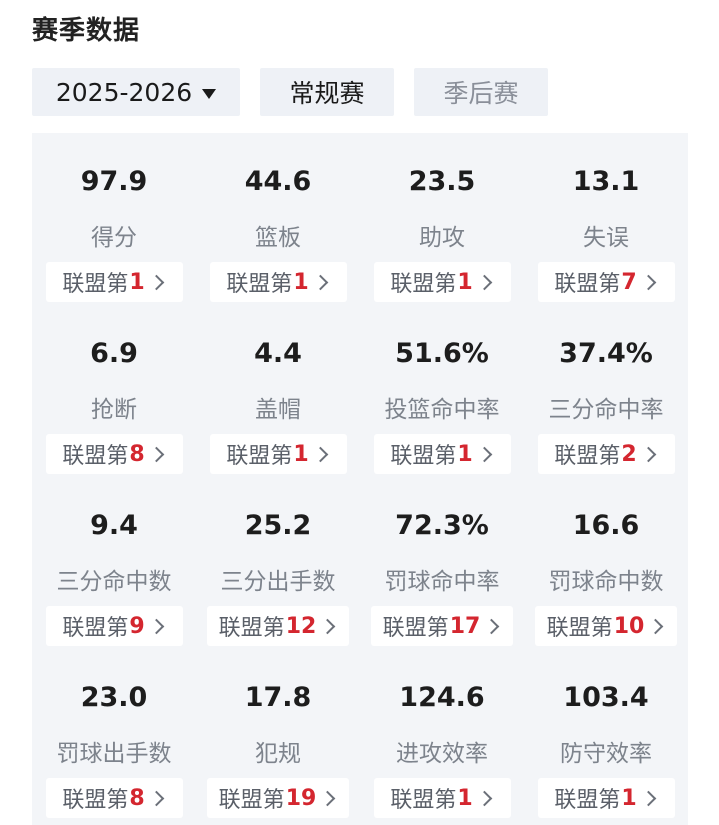 The height and width of the screenshot is (825, 719). I want to click on league-rank-link: 联盟第 17, so click(442, 626).